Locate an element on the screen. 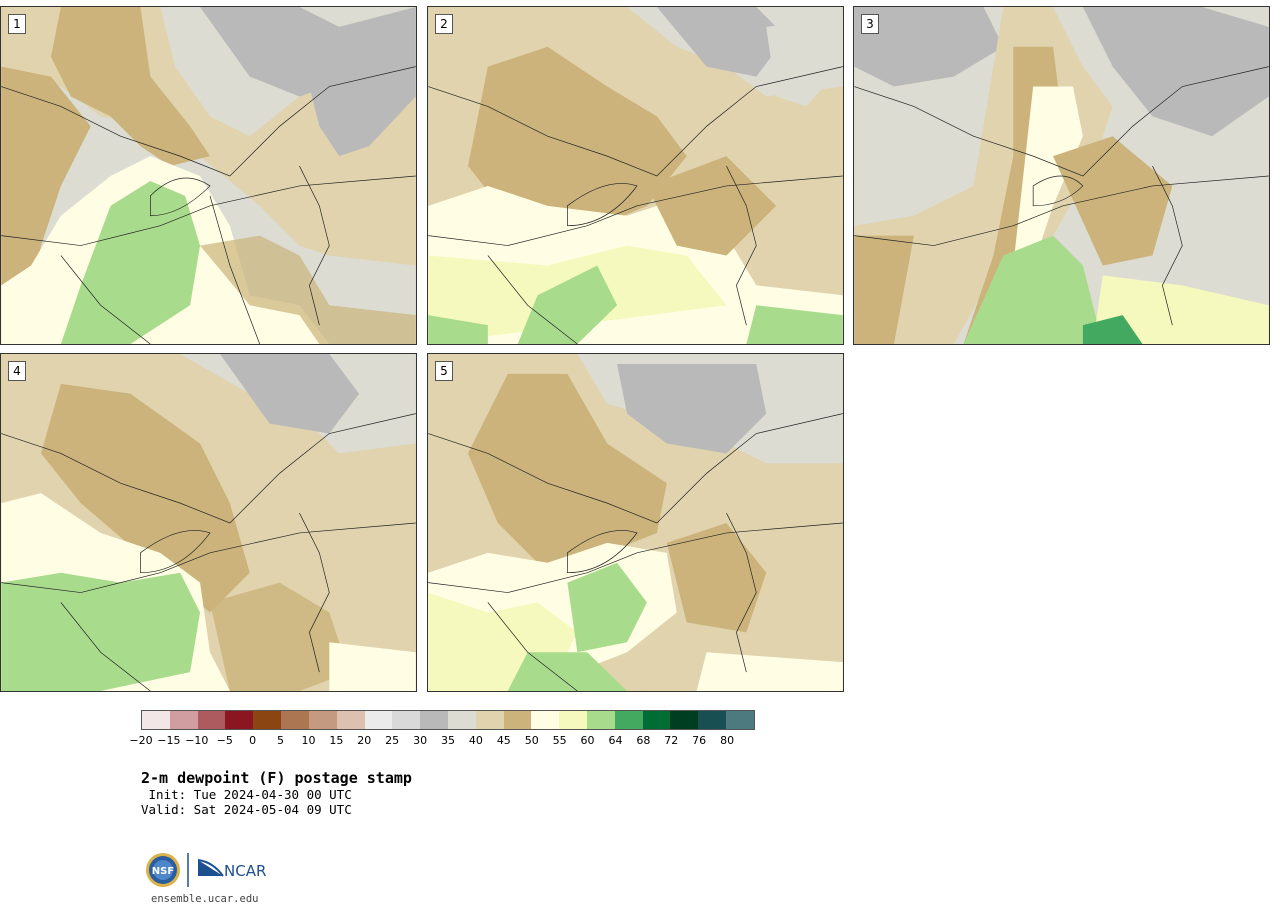  map-panel-3: 3 is located at coordinates (1061, 175).